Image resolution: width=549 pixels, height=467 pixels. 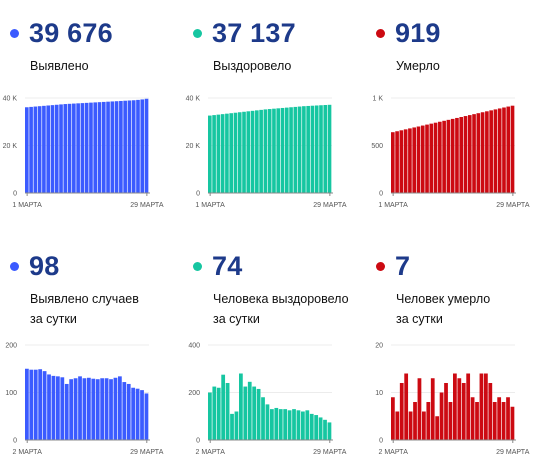 What do you see at coordinates (84, 299) in the screenshot?
I see `stat-label-line: Выявлено случаев` at bounding box center [84, 299].